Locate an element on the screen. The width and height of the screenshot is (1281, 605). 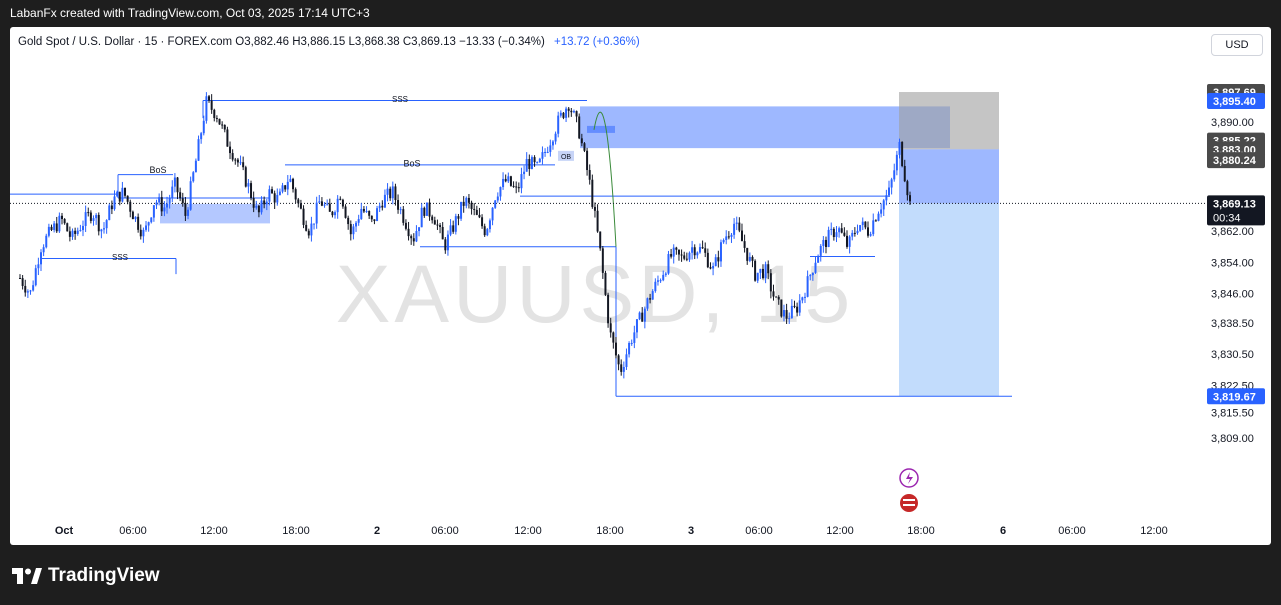
tradingview-logo-icon is located at coordinates (27, 576).